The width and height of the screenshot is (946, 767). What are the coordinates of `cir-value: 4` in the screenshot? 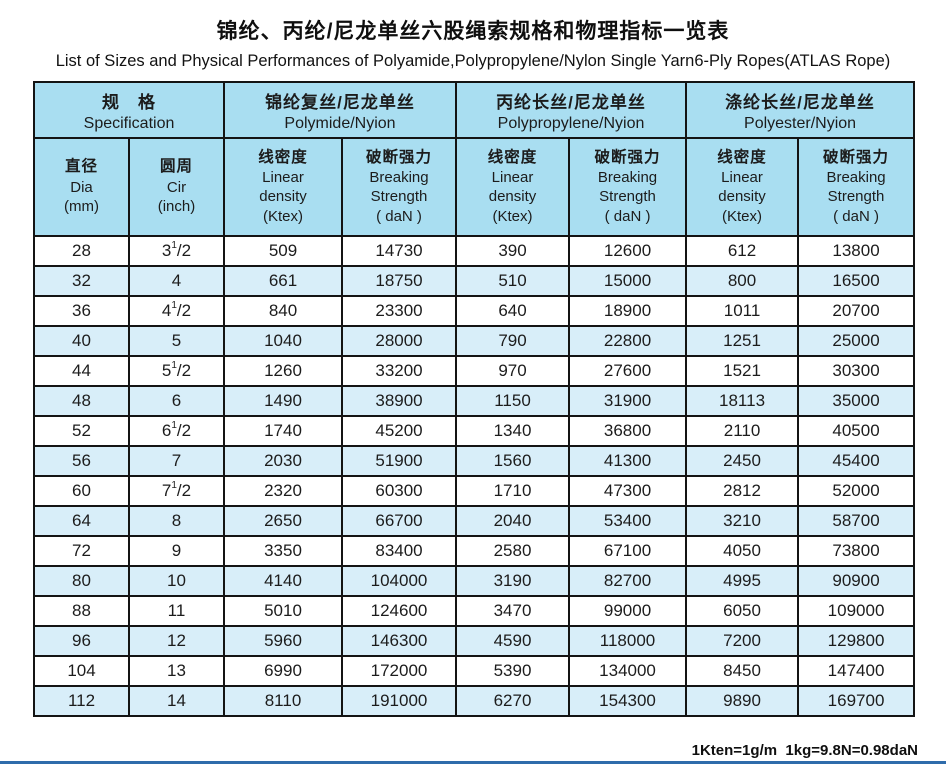 It's located at (176, 281).